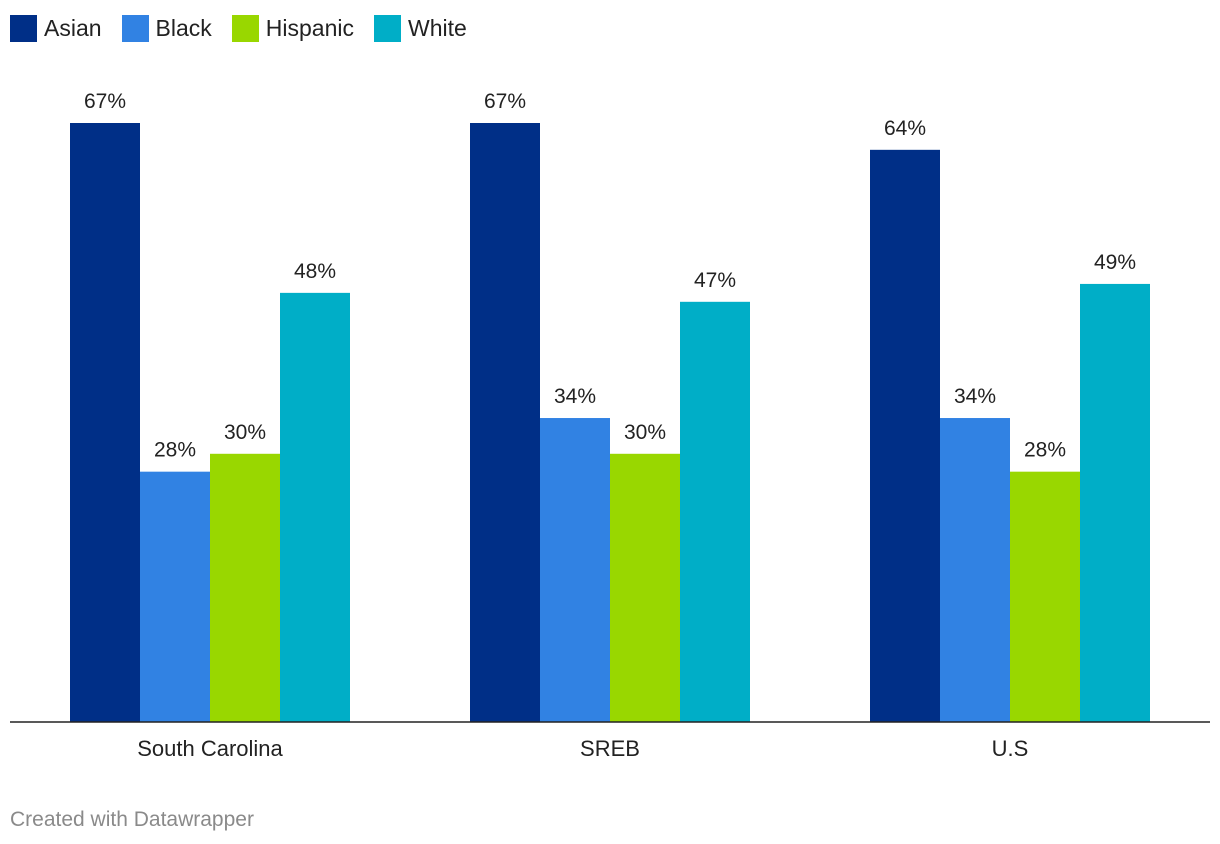 The height and width of the screenshot is (844, 1220). I want to click on legend-label-asian: Asian, so click(73, 27).